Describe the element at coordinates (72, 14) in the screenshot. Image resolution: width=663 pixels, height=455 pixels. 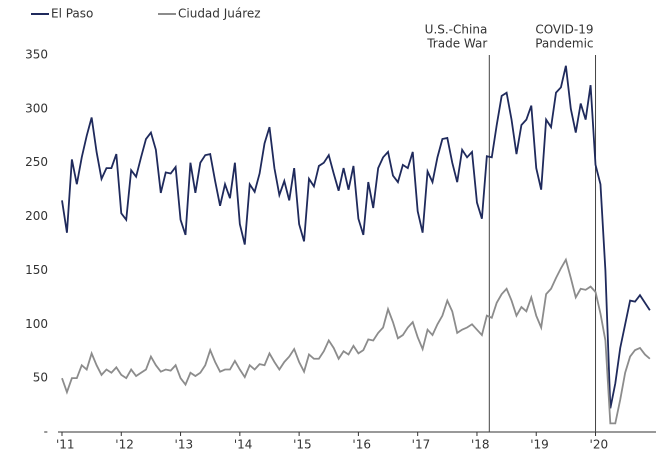
I see `legend-label: El Paso` at that location.